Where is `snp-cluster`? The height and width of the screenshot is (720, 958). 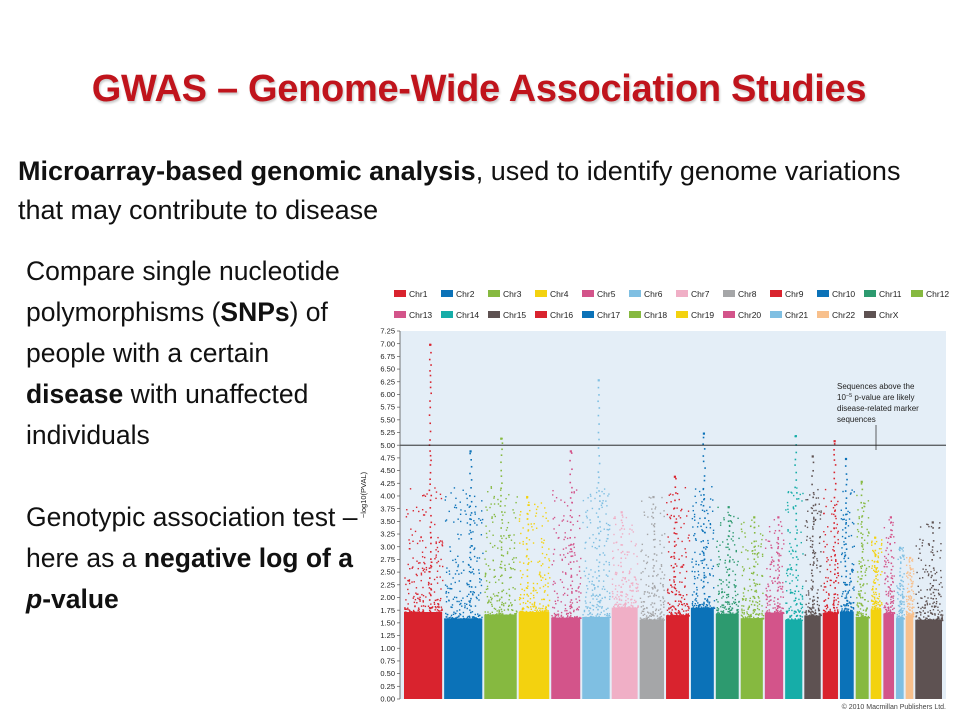 snp-cluster is located at coordinates (500, 656).